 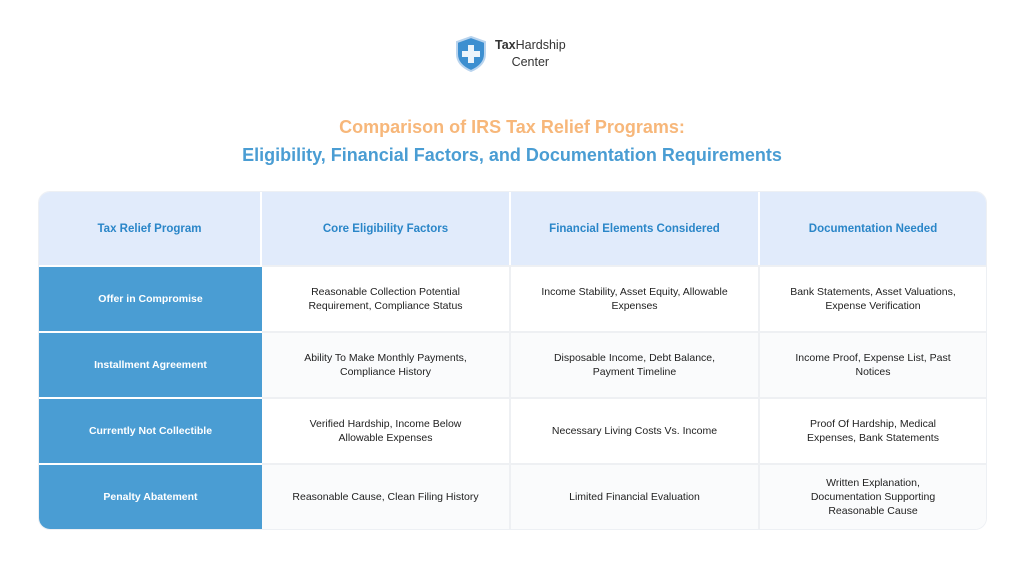 I want to click on column-header: Documentation Needed, so click(x=873, y=228).